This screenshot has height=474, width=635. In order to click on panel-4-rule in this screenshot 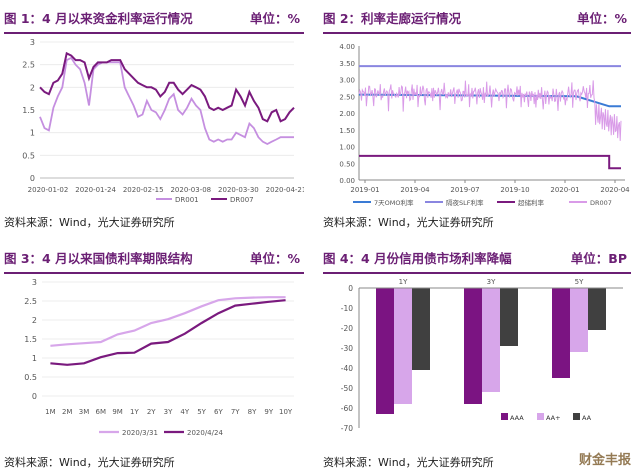, I will do `click(477, 273)`.